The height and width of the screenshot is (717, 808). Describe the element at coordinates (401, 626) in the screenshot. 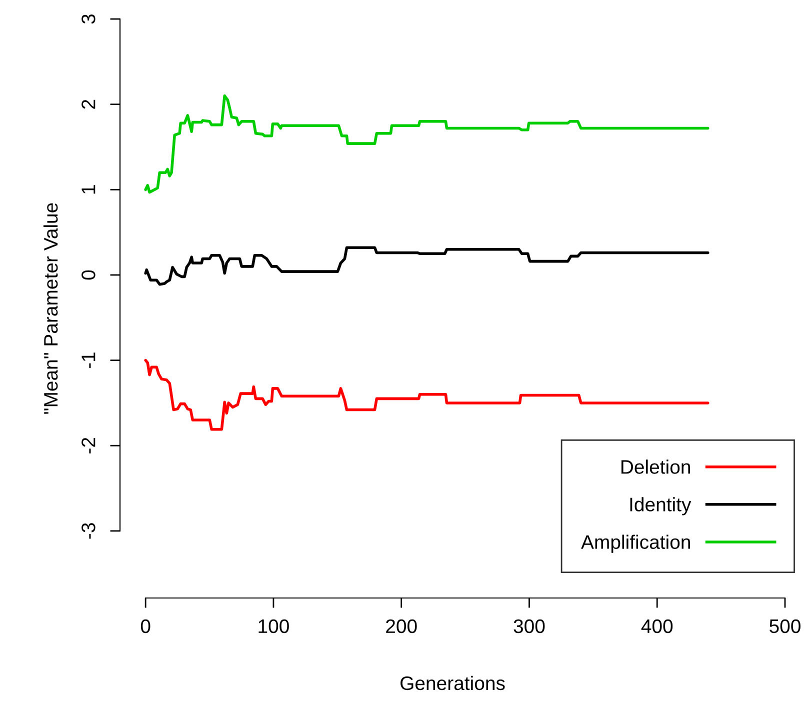

I see `x-tick-label: 200` at that location.